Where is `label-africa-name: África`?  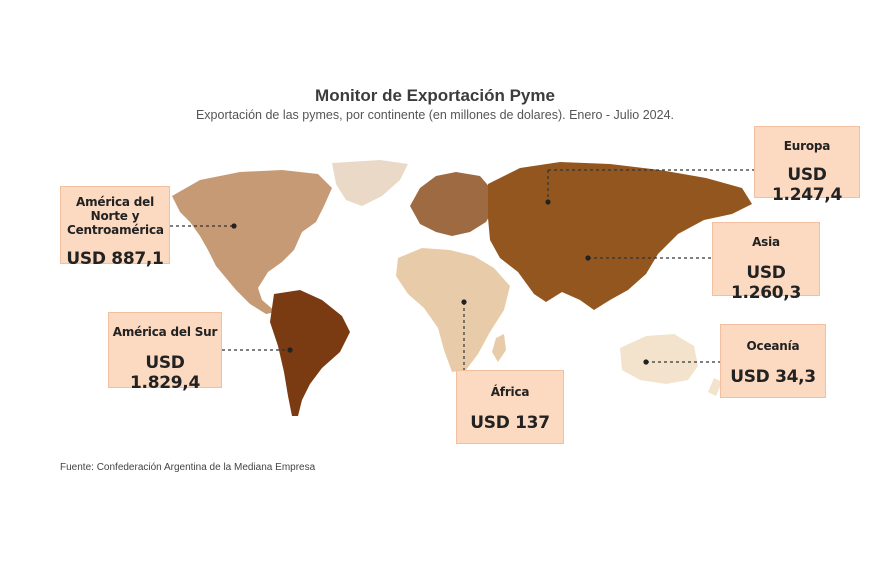 label-africa-name: África is located at coordinates (510, 392).